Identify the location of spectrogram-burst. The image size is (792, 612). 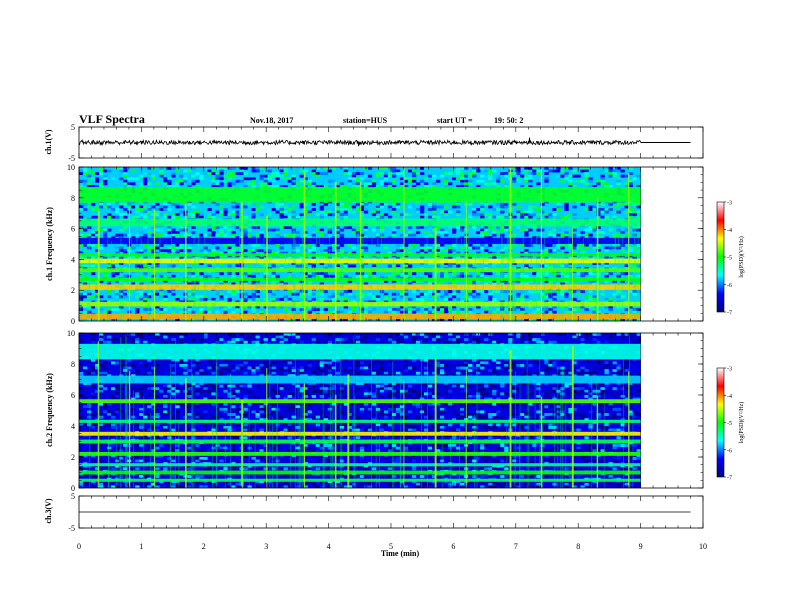
(510, 244).